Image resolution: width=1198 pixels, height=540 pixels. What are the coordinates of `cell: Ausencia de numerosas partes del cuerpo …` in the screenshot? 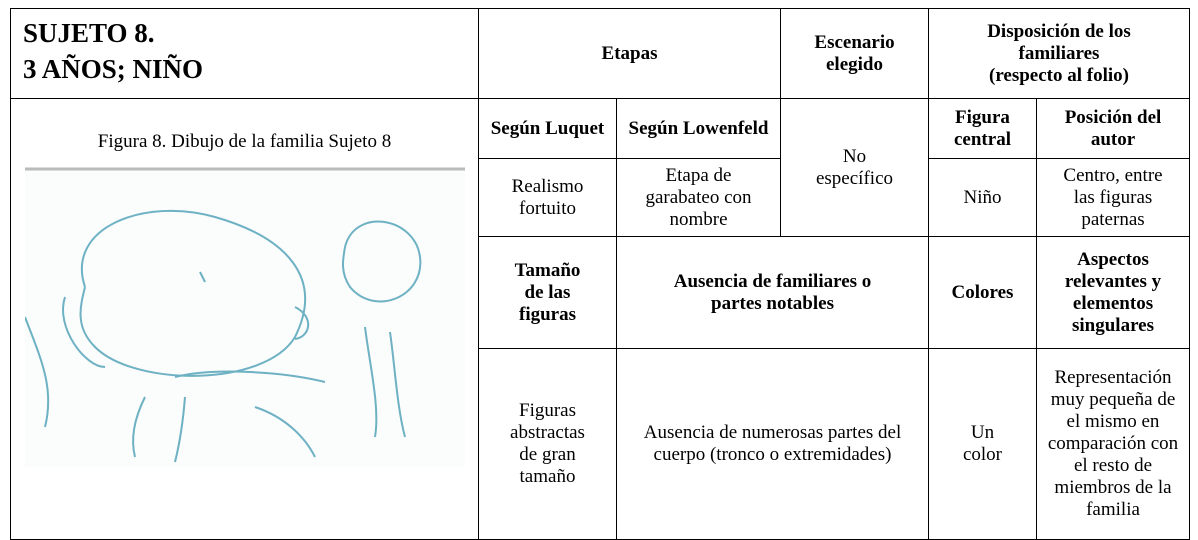 It's located at (772, 444).